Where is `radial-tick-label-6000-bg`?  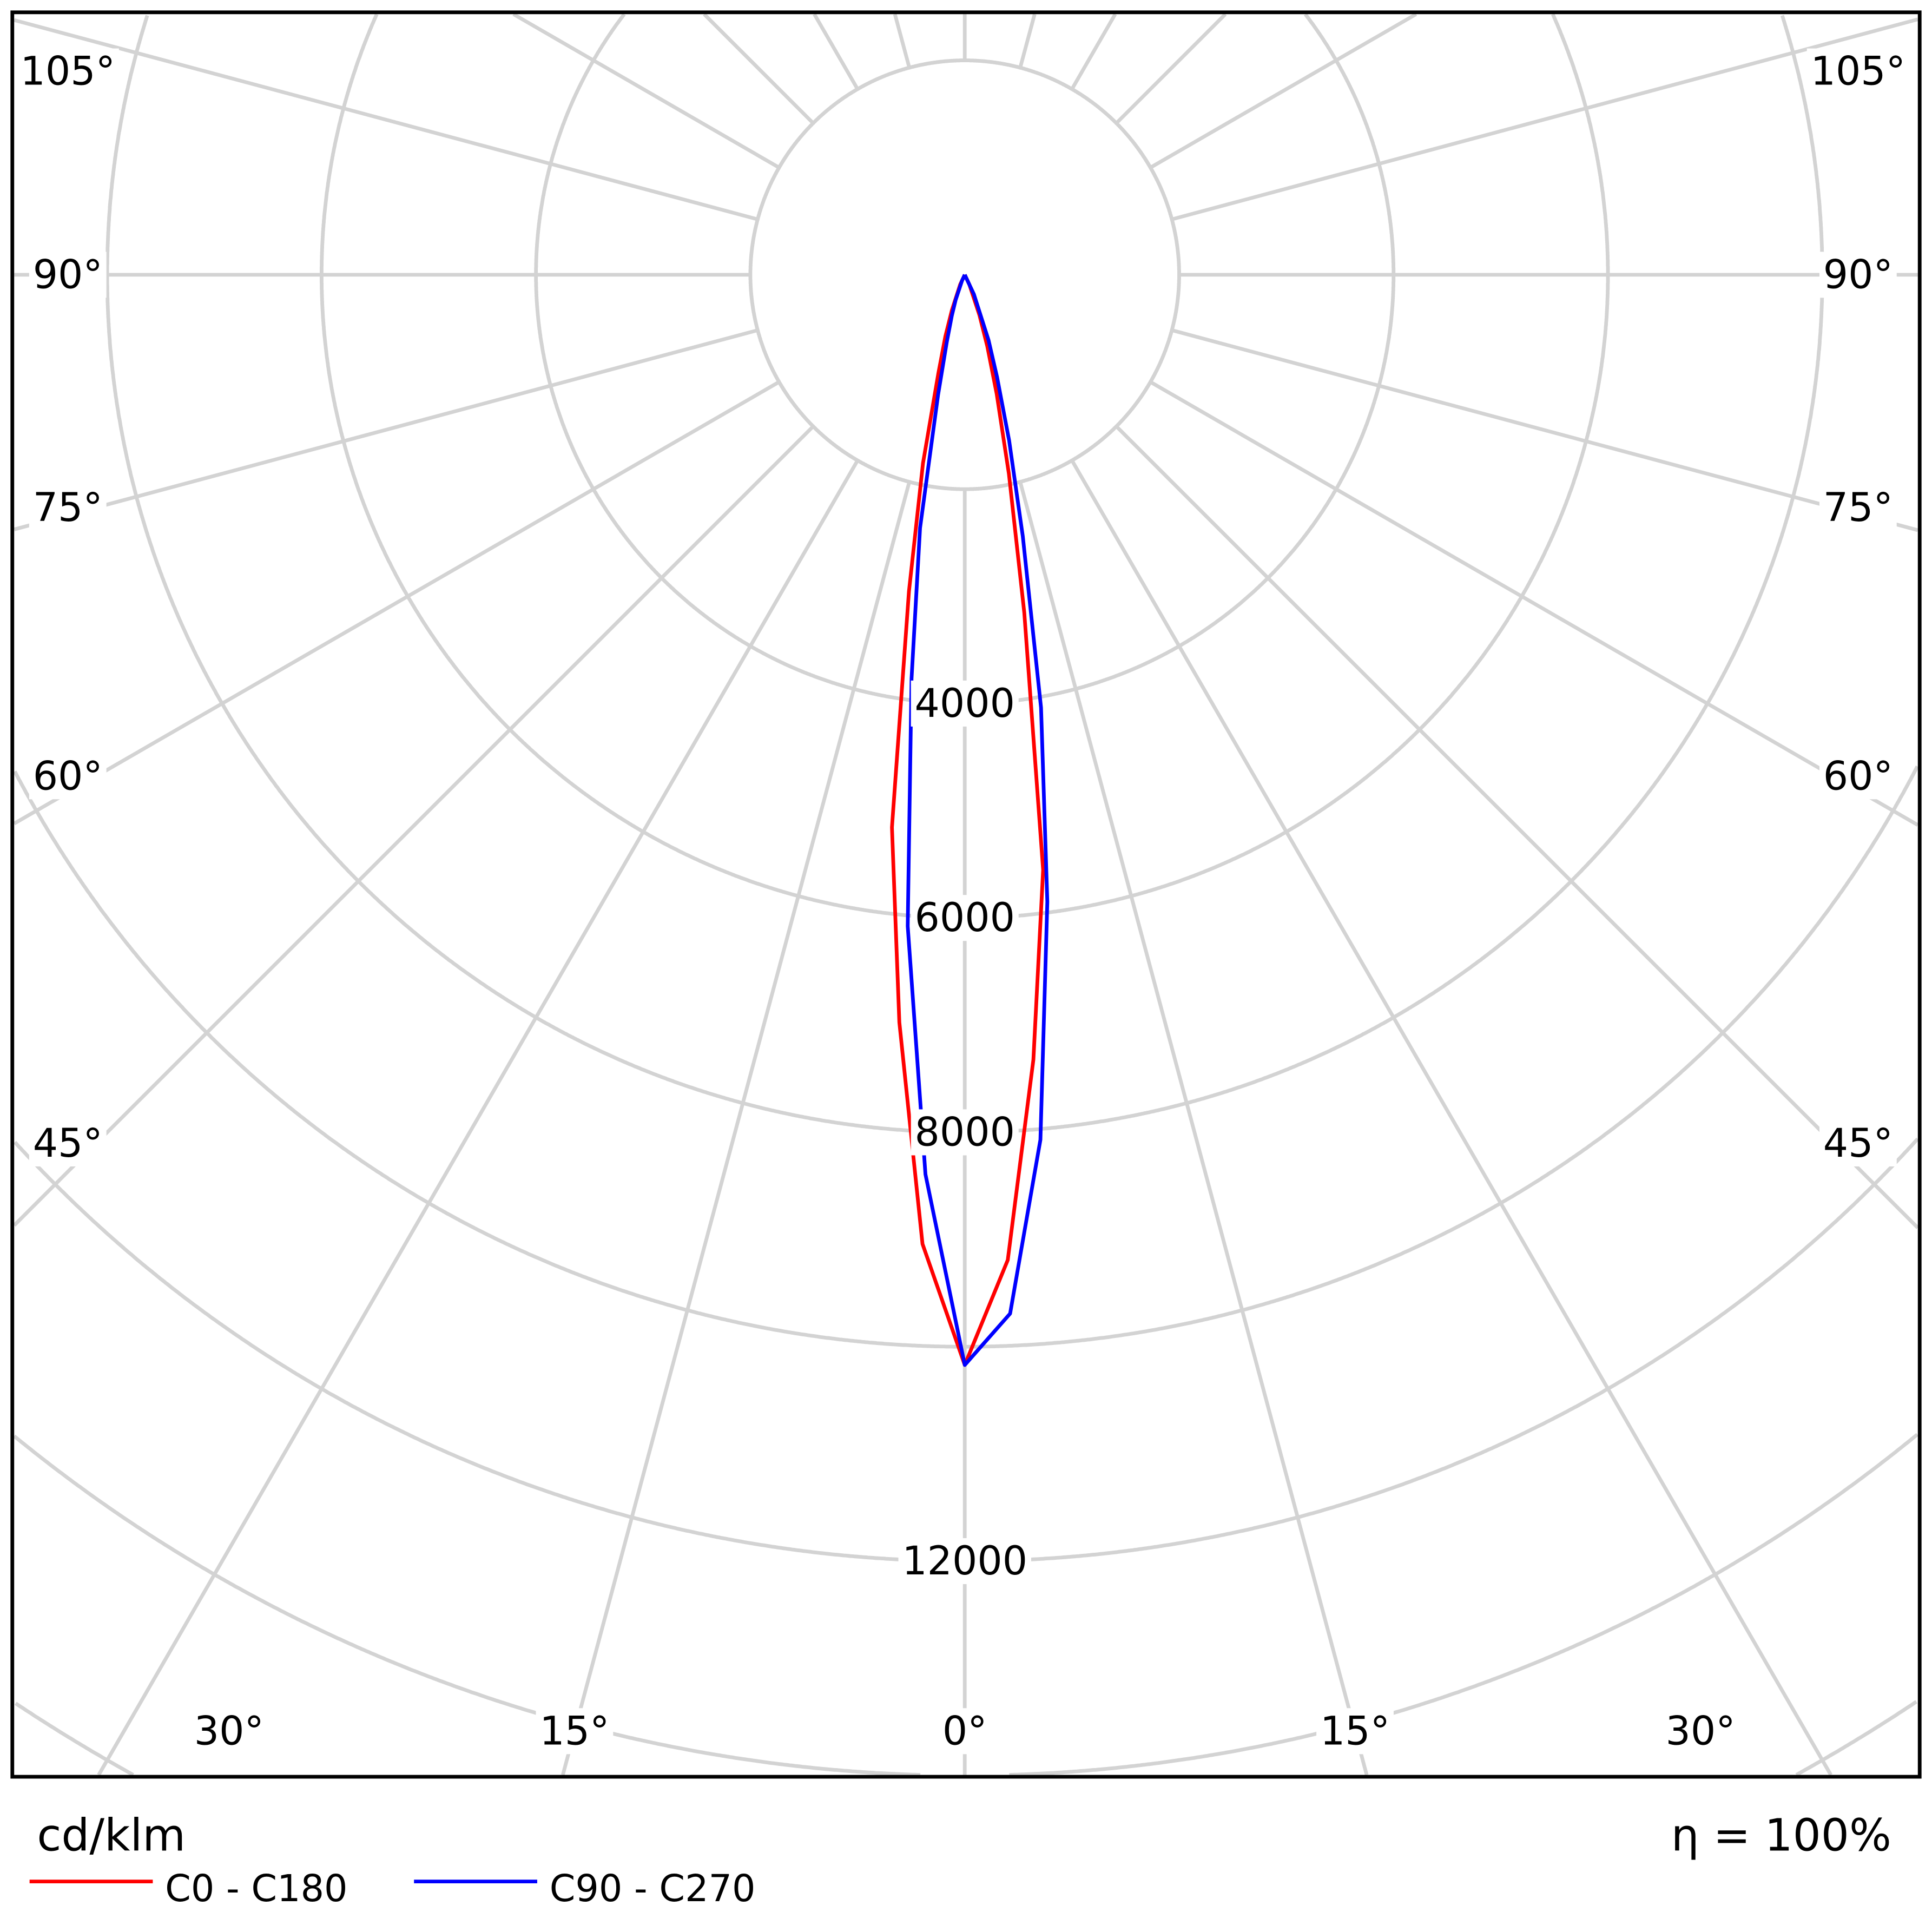
radial-tick-label-6000-bg is located at coordinates (965, 918).